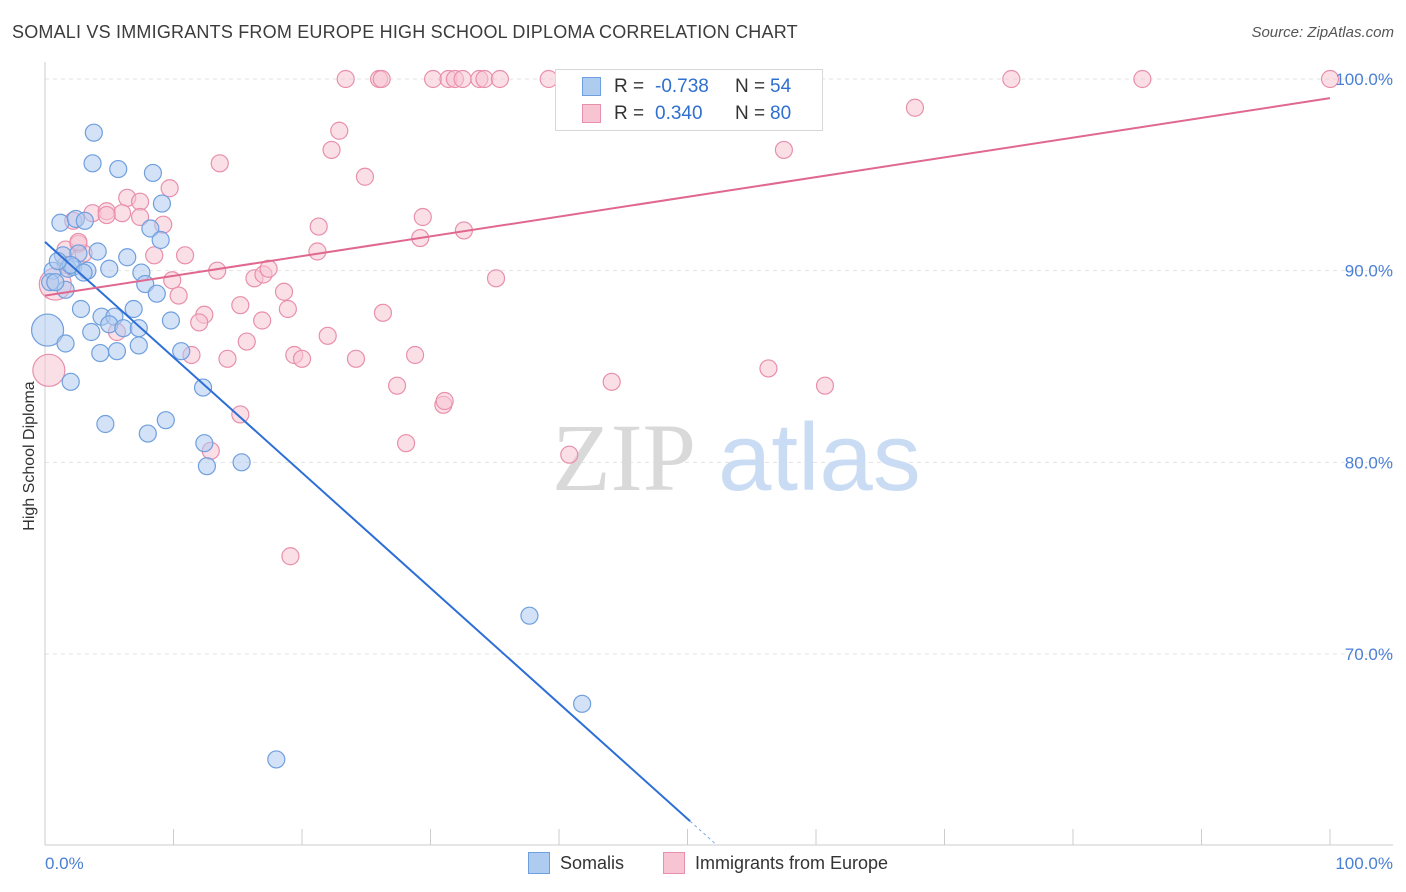 The width and height of the screenshot is (1406, 892). Describe the element at coordinates (792, 863) in the screenshot. I see `europe-legend-label: Immigrants from Europe` at that location.